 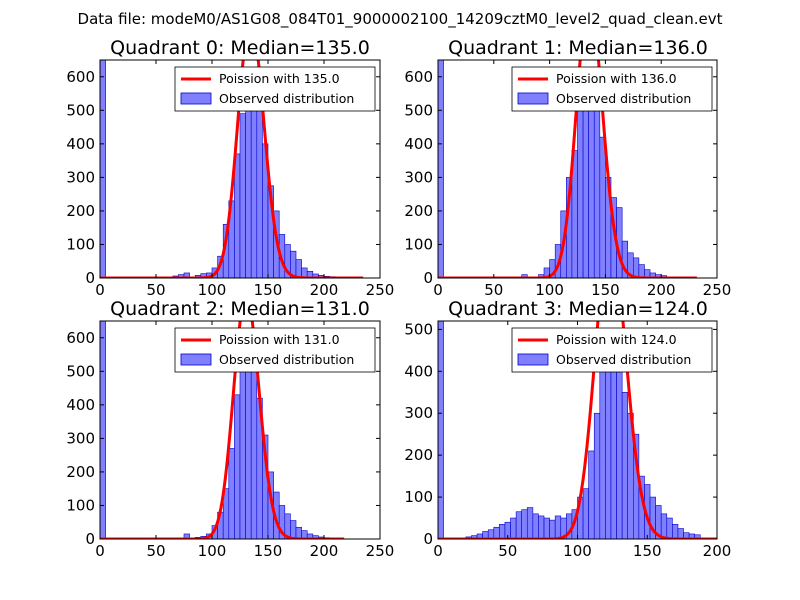 I want to click on legend-line-label: Poission with 124.0, so click(x=616, y=339).